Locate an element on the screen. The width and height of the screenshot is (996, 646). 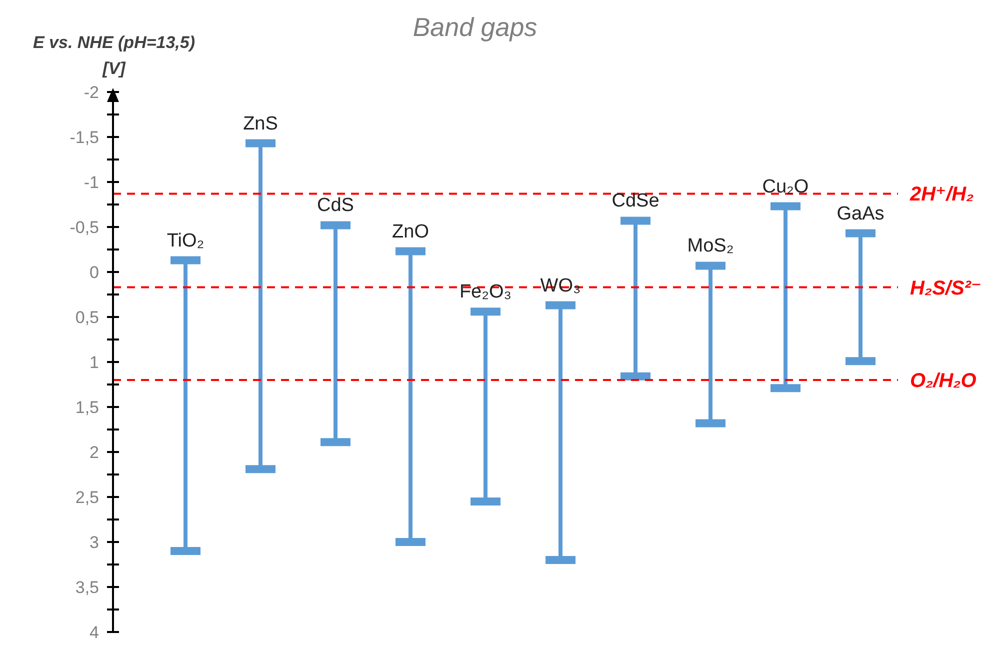
y-tick-label: -0,5 is located at coordinates (84, 227).